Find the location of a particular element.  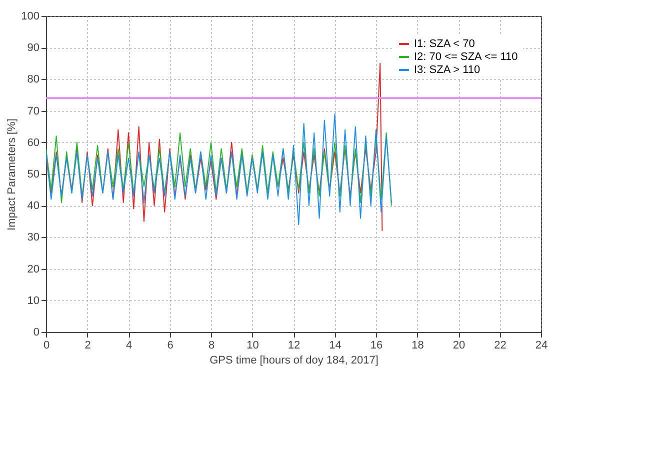

x-tick-label: 22 is located at coordinates (500, 346).